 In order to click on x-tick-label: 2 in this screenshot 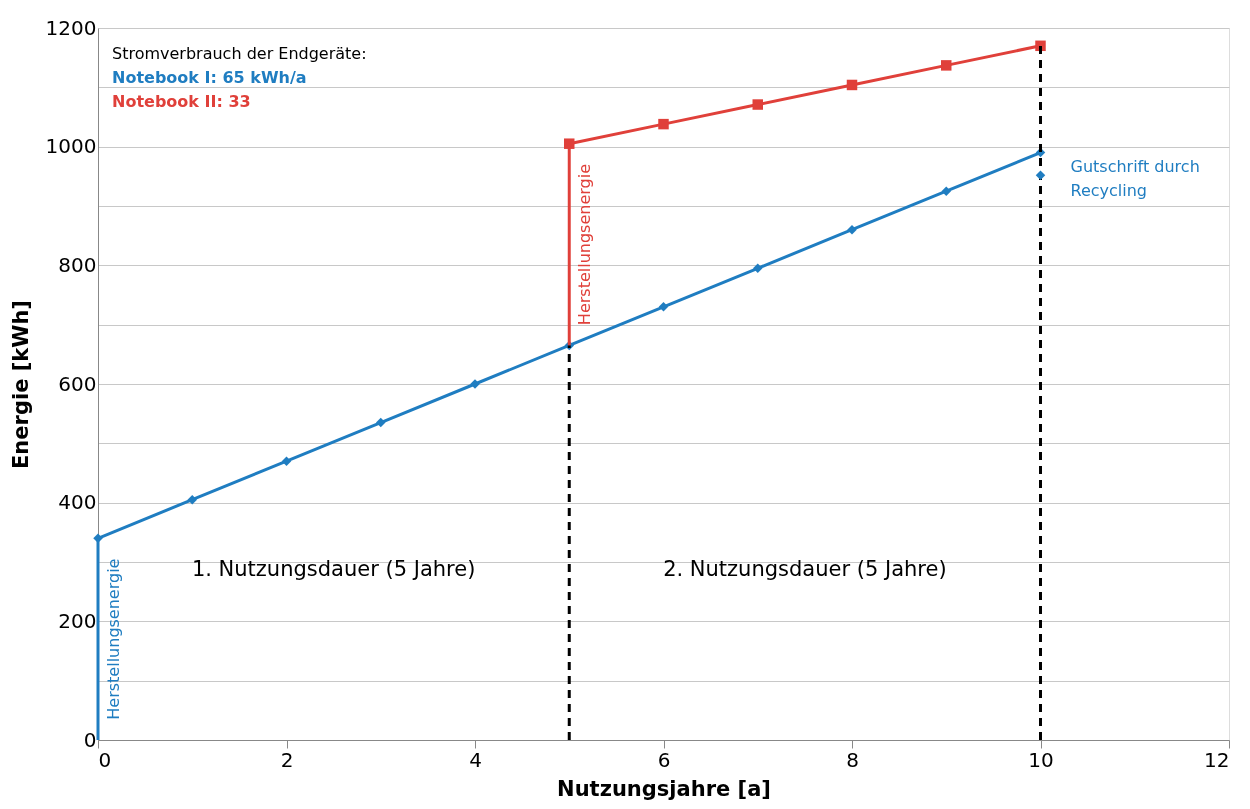, I will do `click(287, 759)`.